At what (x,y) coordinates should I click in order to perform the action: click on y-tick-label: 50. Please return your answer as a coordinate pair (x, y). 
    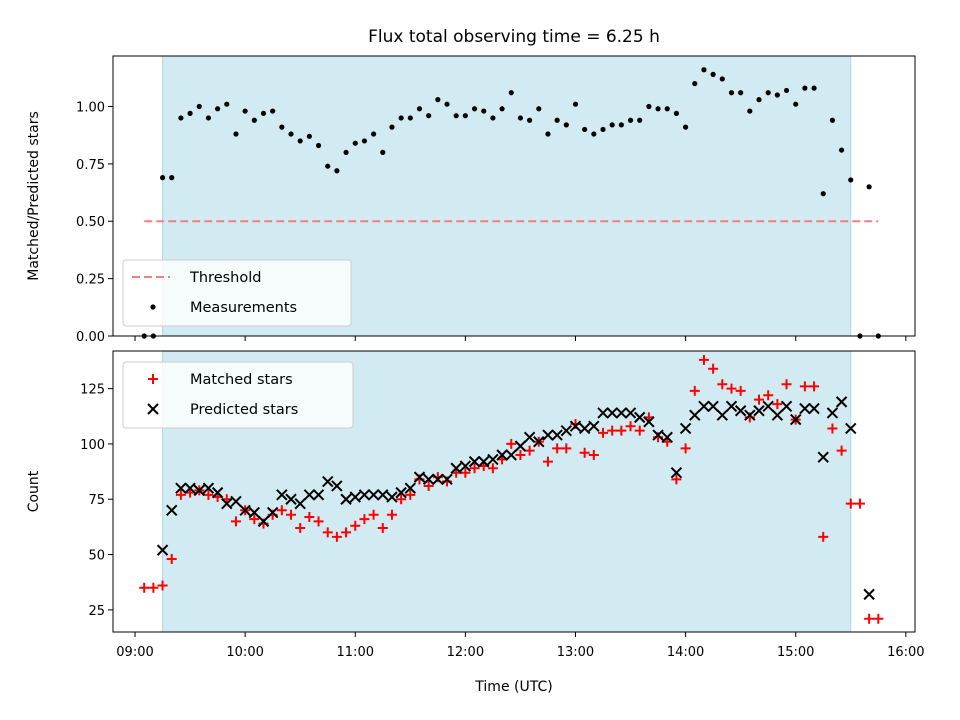
    Looking at the image, I should click on (96, 556).